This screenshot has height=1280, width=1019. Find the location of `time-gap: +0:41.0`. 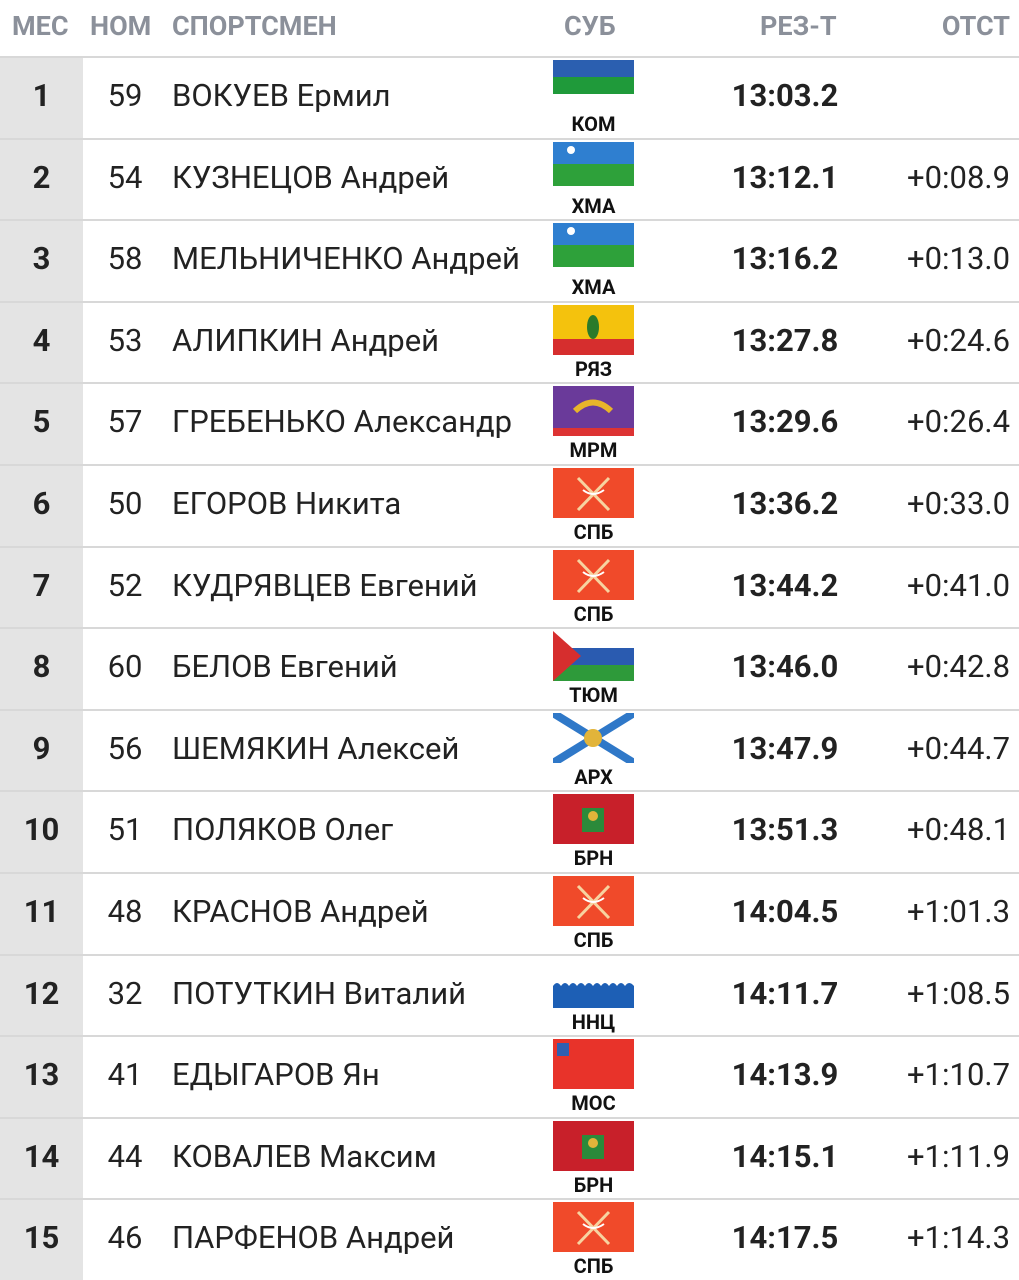

time-gap: +0:41.0 is located at coordinates (958, 585).